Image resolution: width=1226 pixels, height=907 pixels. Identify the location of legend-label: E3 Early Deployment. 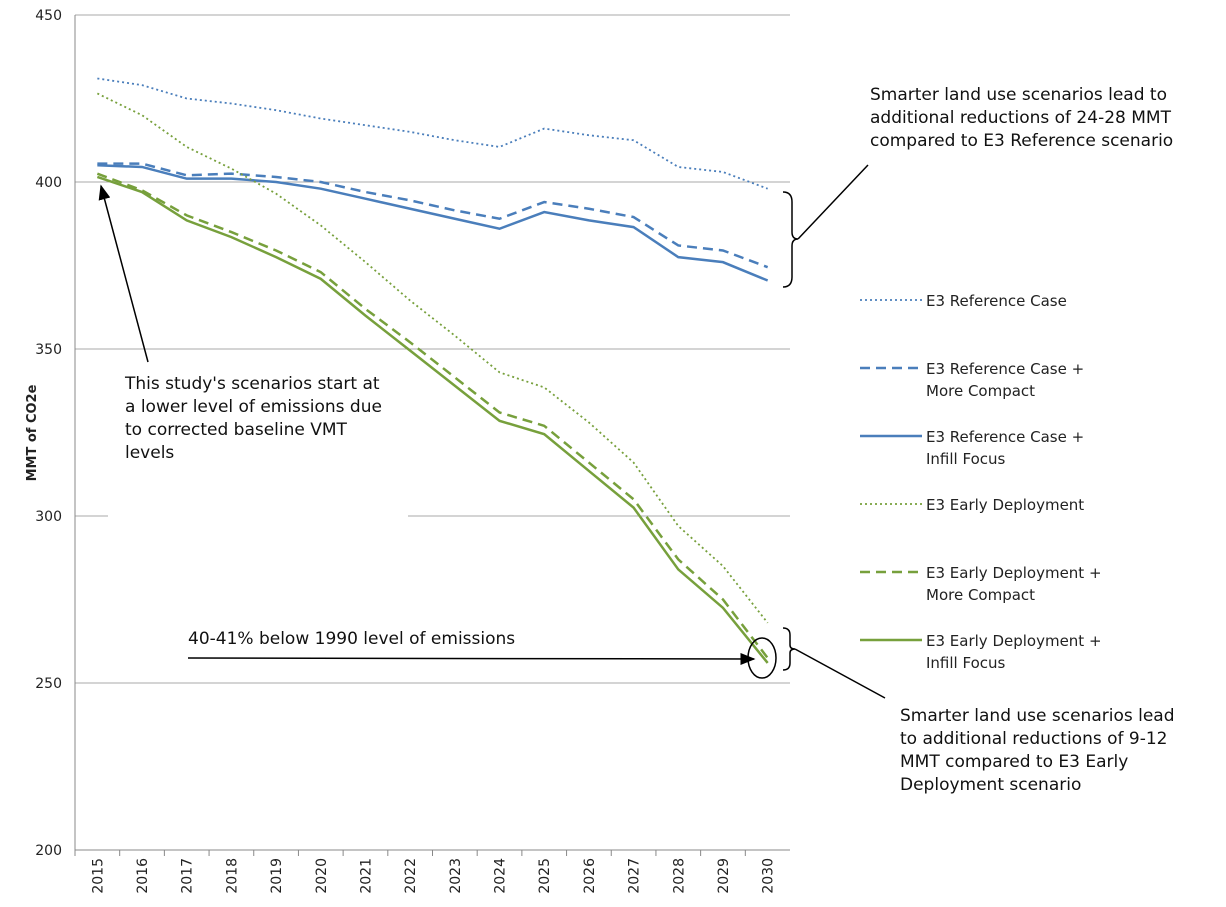
(1005, 505).